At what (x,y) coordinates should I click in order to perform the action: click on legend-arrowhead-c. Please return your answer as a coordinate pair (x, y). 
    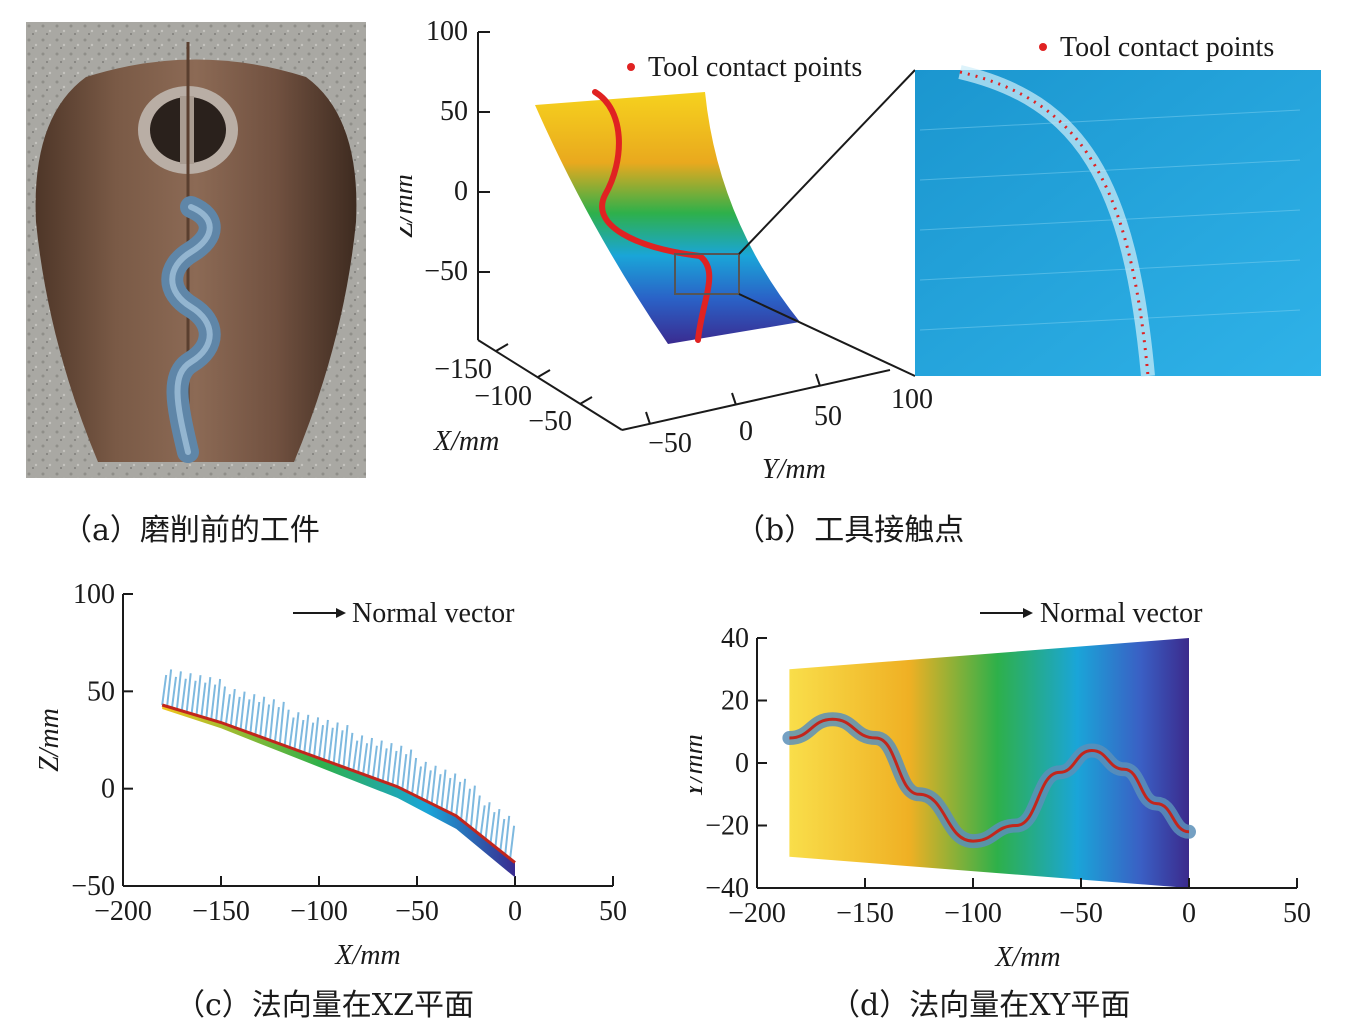
    Looking at the image, I should click on (341, 613).